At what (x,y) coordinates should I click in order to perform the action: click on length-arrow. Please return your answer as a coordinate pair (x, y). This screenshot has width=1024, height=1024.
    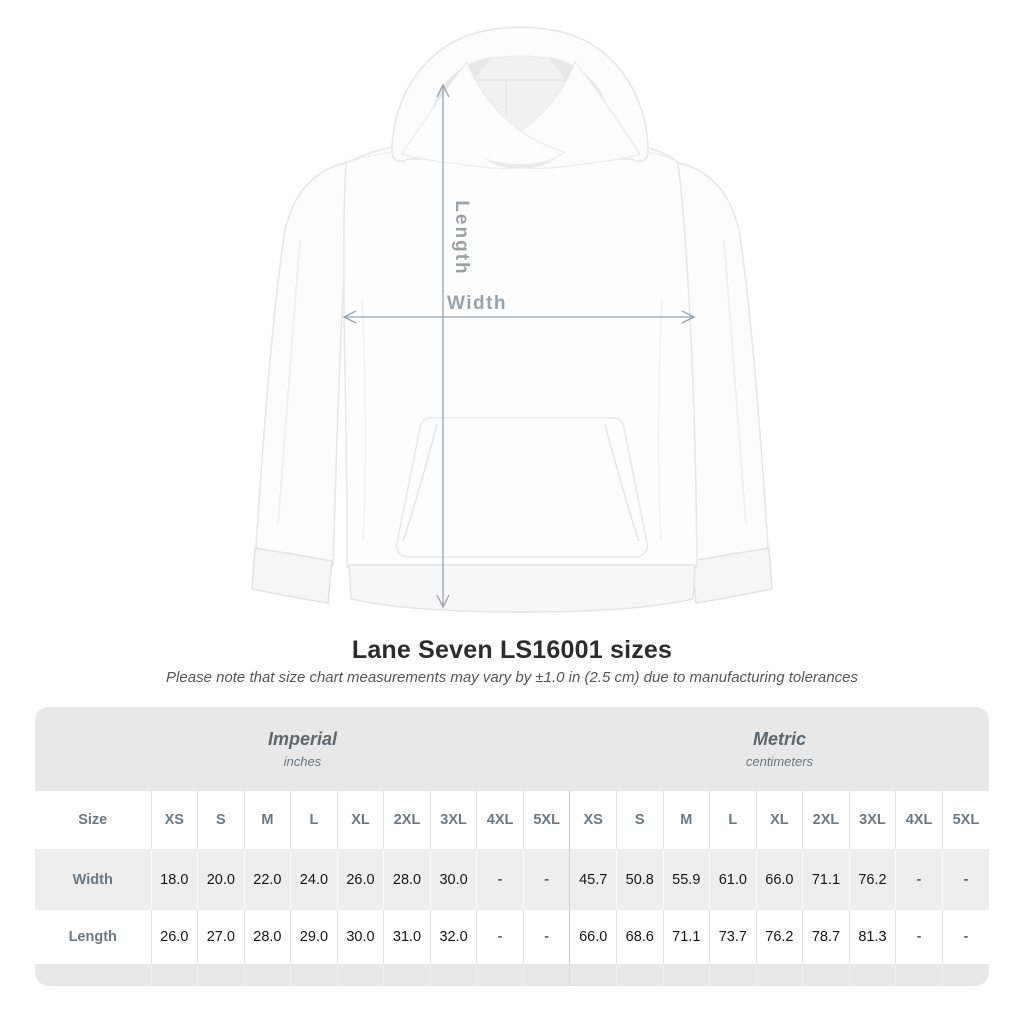
    Looking at the image, I should click on (443, 346).